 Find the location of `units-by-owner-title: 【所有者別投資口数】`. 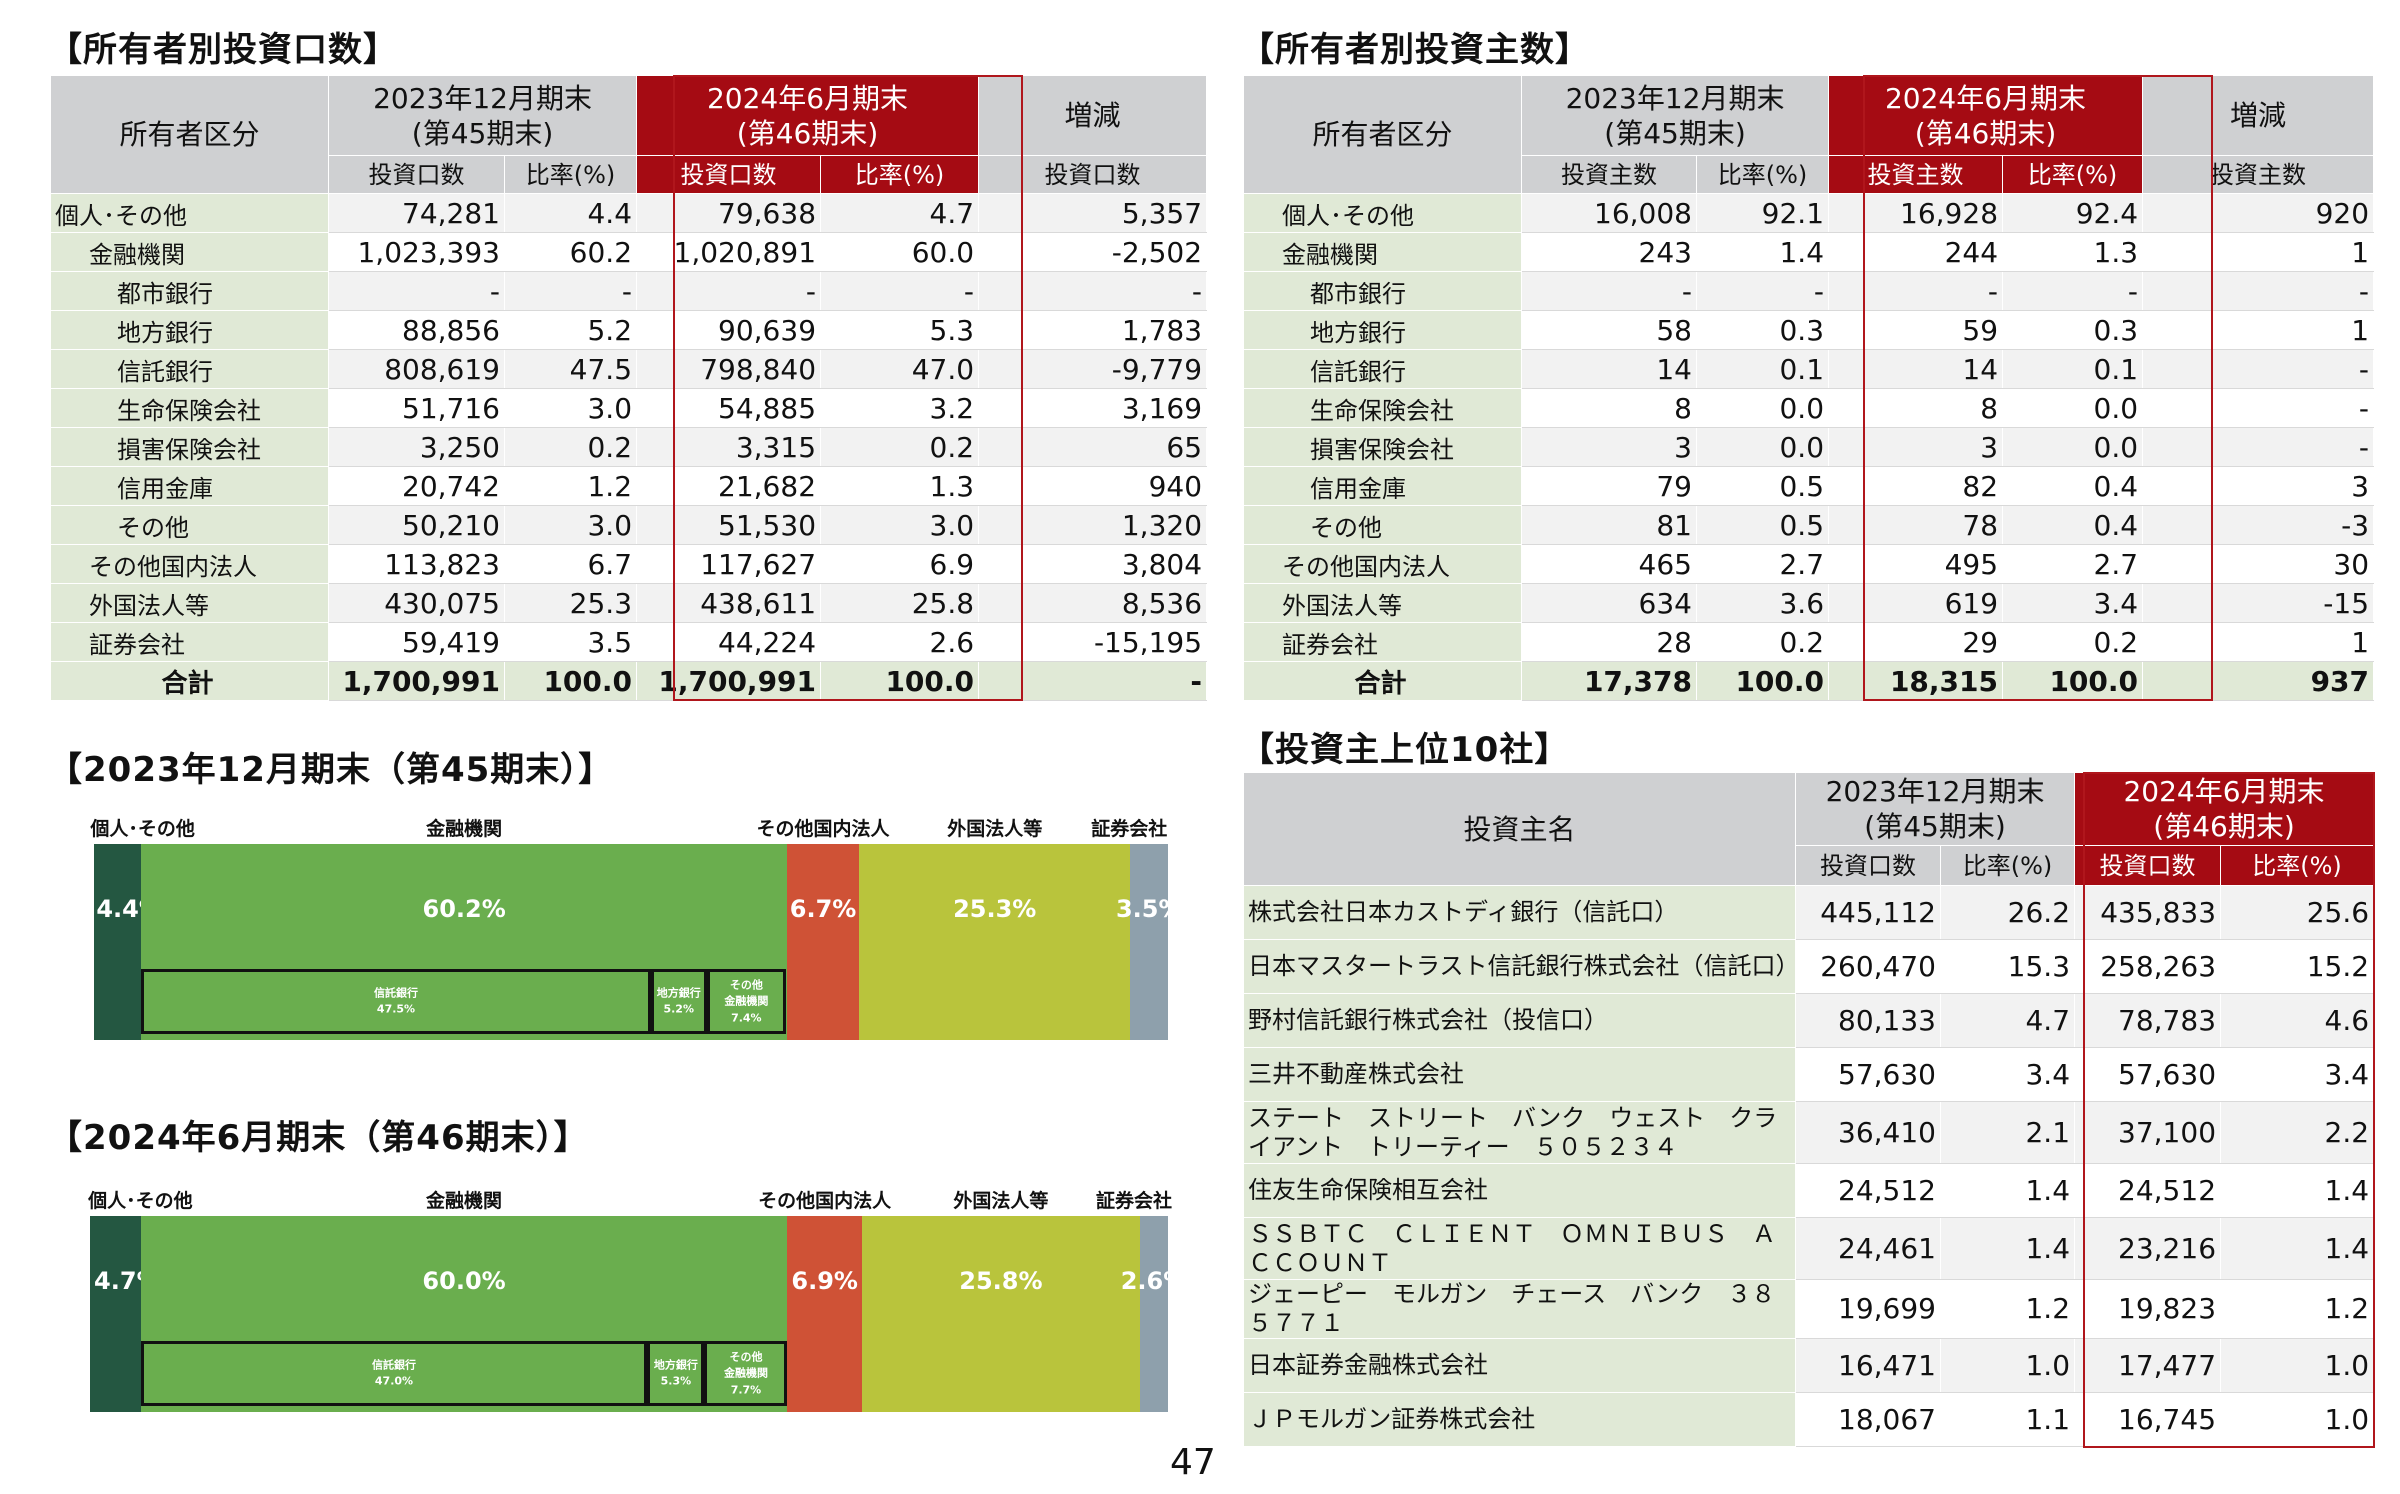

units-by-owner-title: 【所有者別投資口数】 is located at coordinates (223, 50).